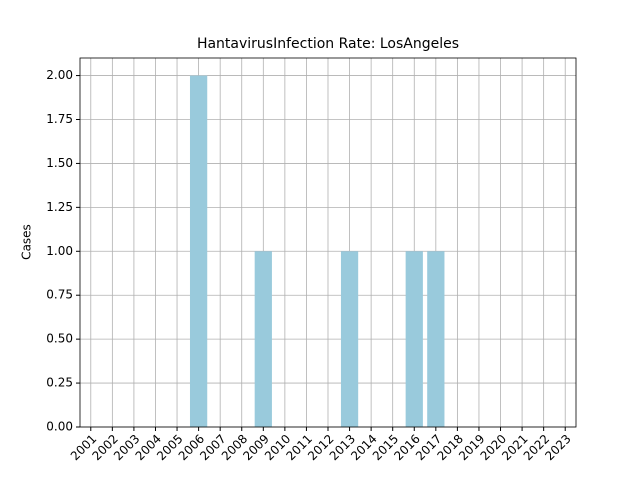 This screenshot has width=640, height=480. I want to click on y-tick-label: 1.00, so click(59, 251).